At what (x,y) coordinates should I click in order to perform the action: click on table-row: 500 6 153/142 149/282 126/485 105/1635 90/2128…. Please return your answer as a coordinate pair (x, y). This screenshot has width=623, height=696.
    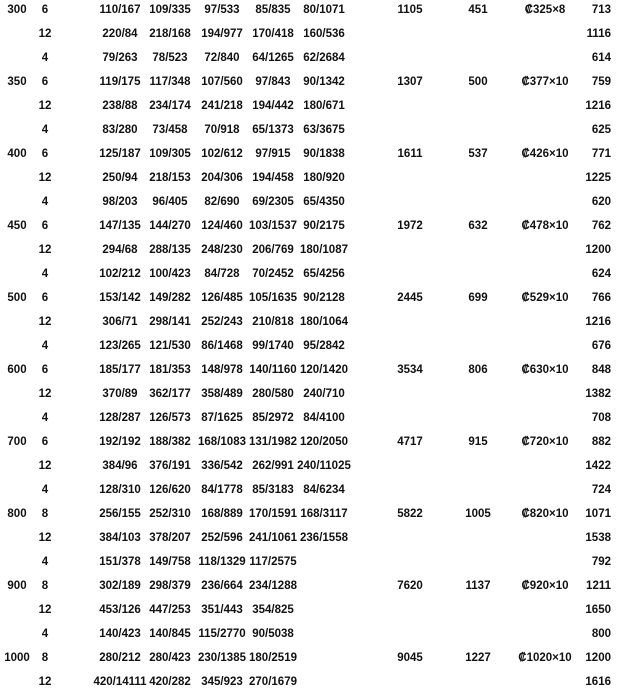
    Looking at the image, I should click on (311, 300).